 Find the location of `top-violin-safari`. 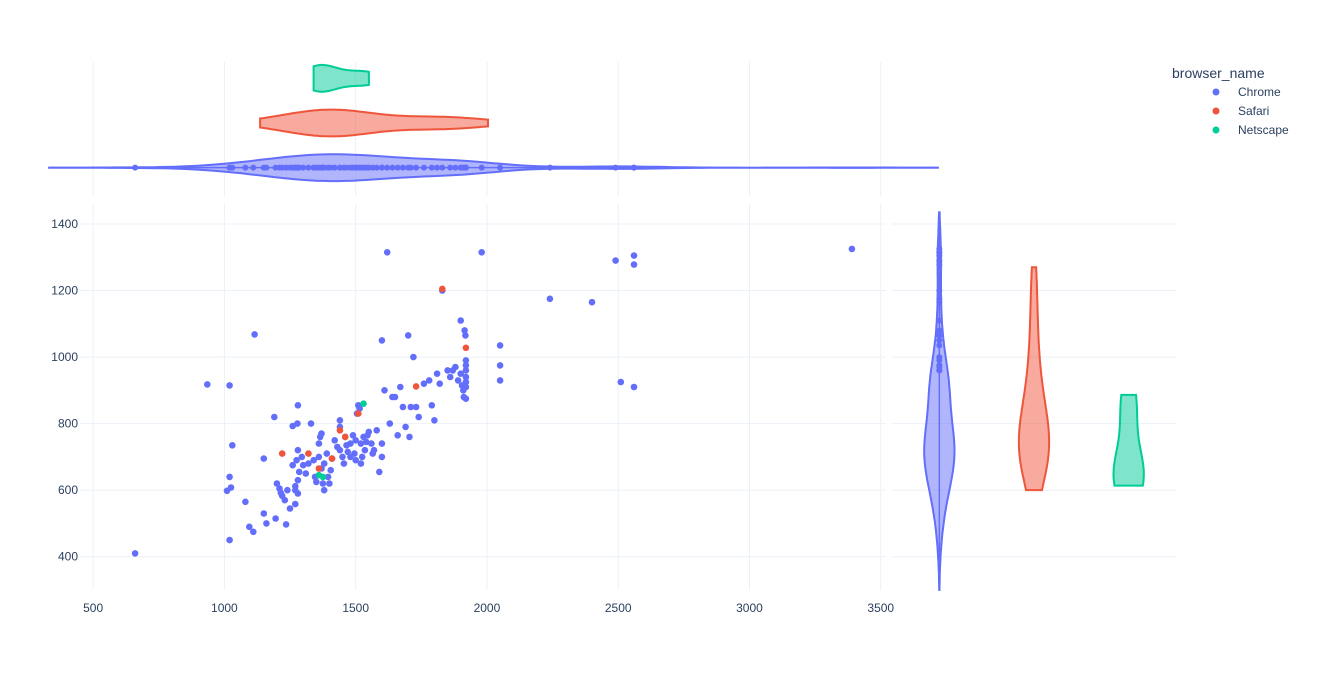

top-violin-safari is located at coordinates (374, 123).